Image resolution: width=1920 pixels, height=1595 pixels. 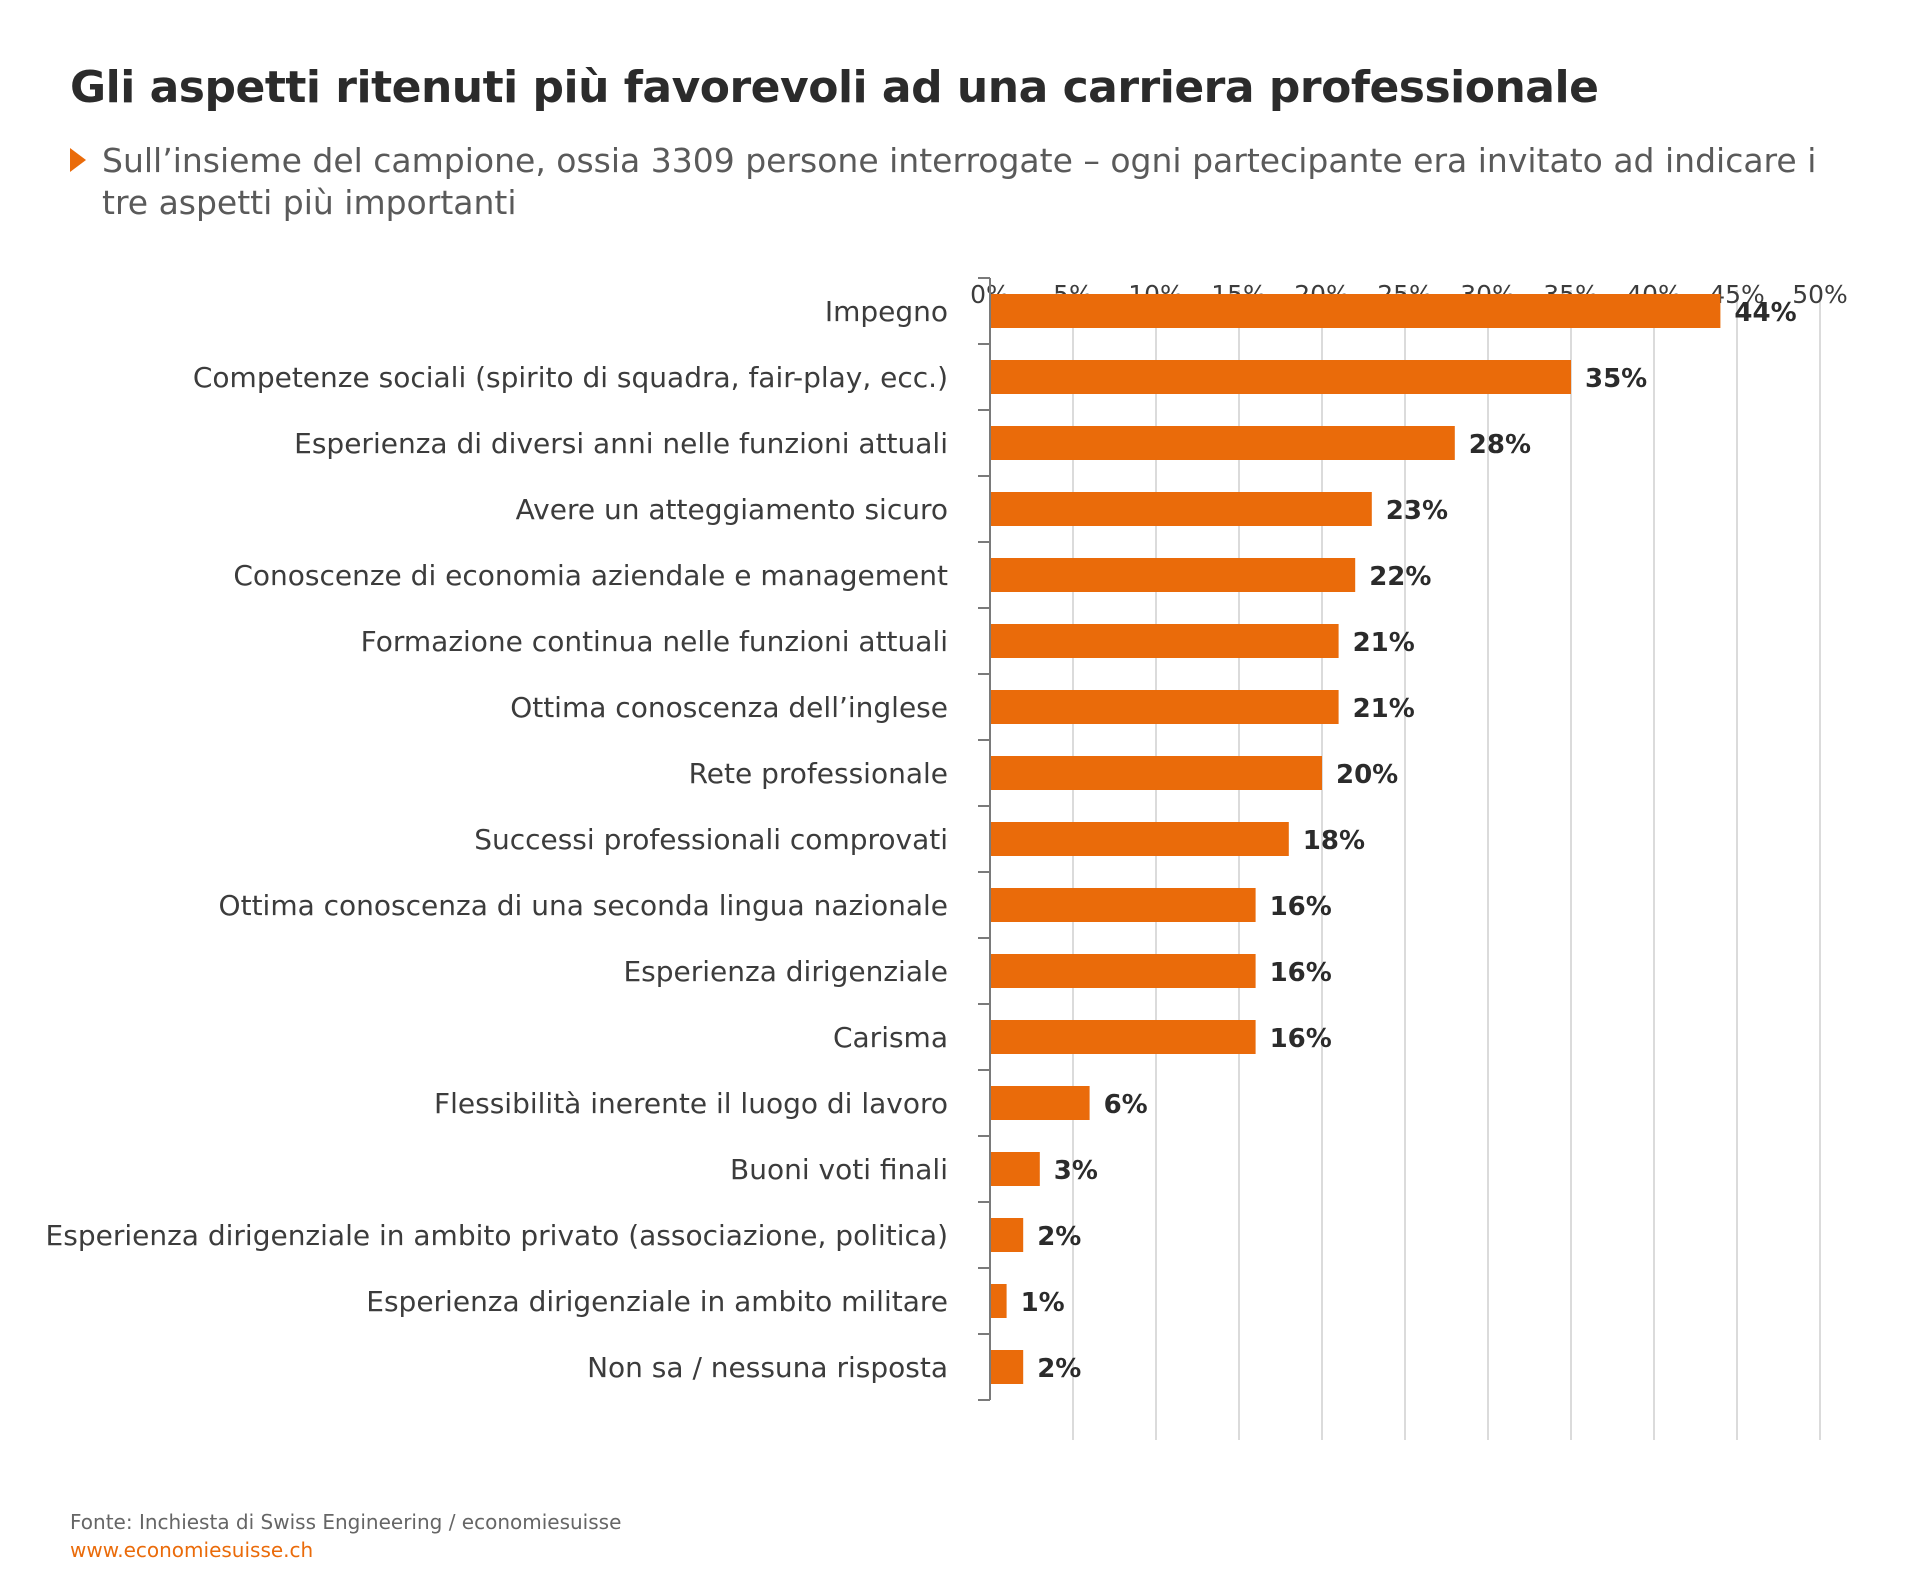 I want to click on category-label: Avere un atteggiamento sicuro, so click(x=732, y=509).